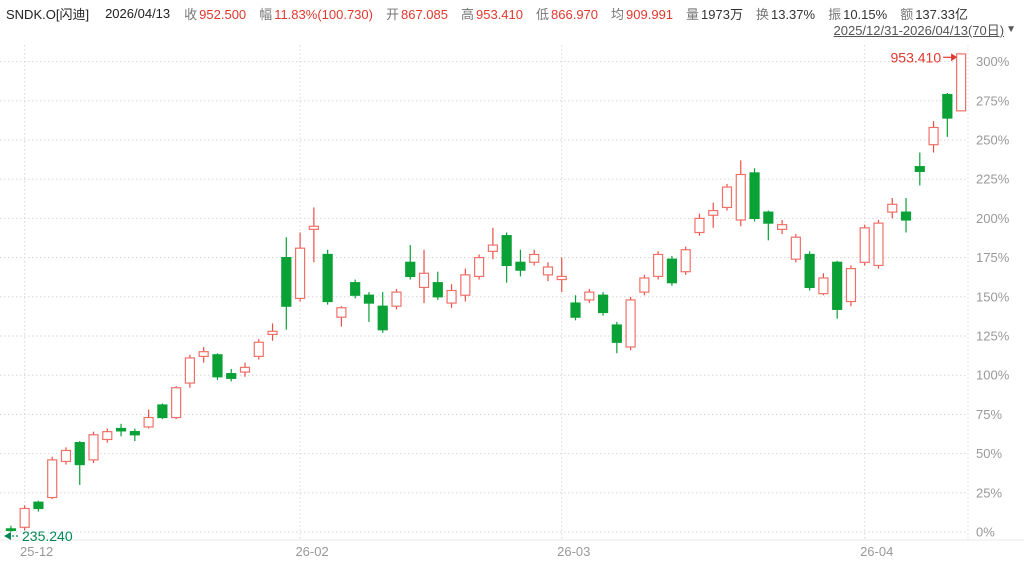 The width and height of the screenshot is (1024, 566). Describe the element at coordinates (573, 551) in the screenshot. I see `x-axis-tick-label: 26-03` at that location.